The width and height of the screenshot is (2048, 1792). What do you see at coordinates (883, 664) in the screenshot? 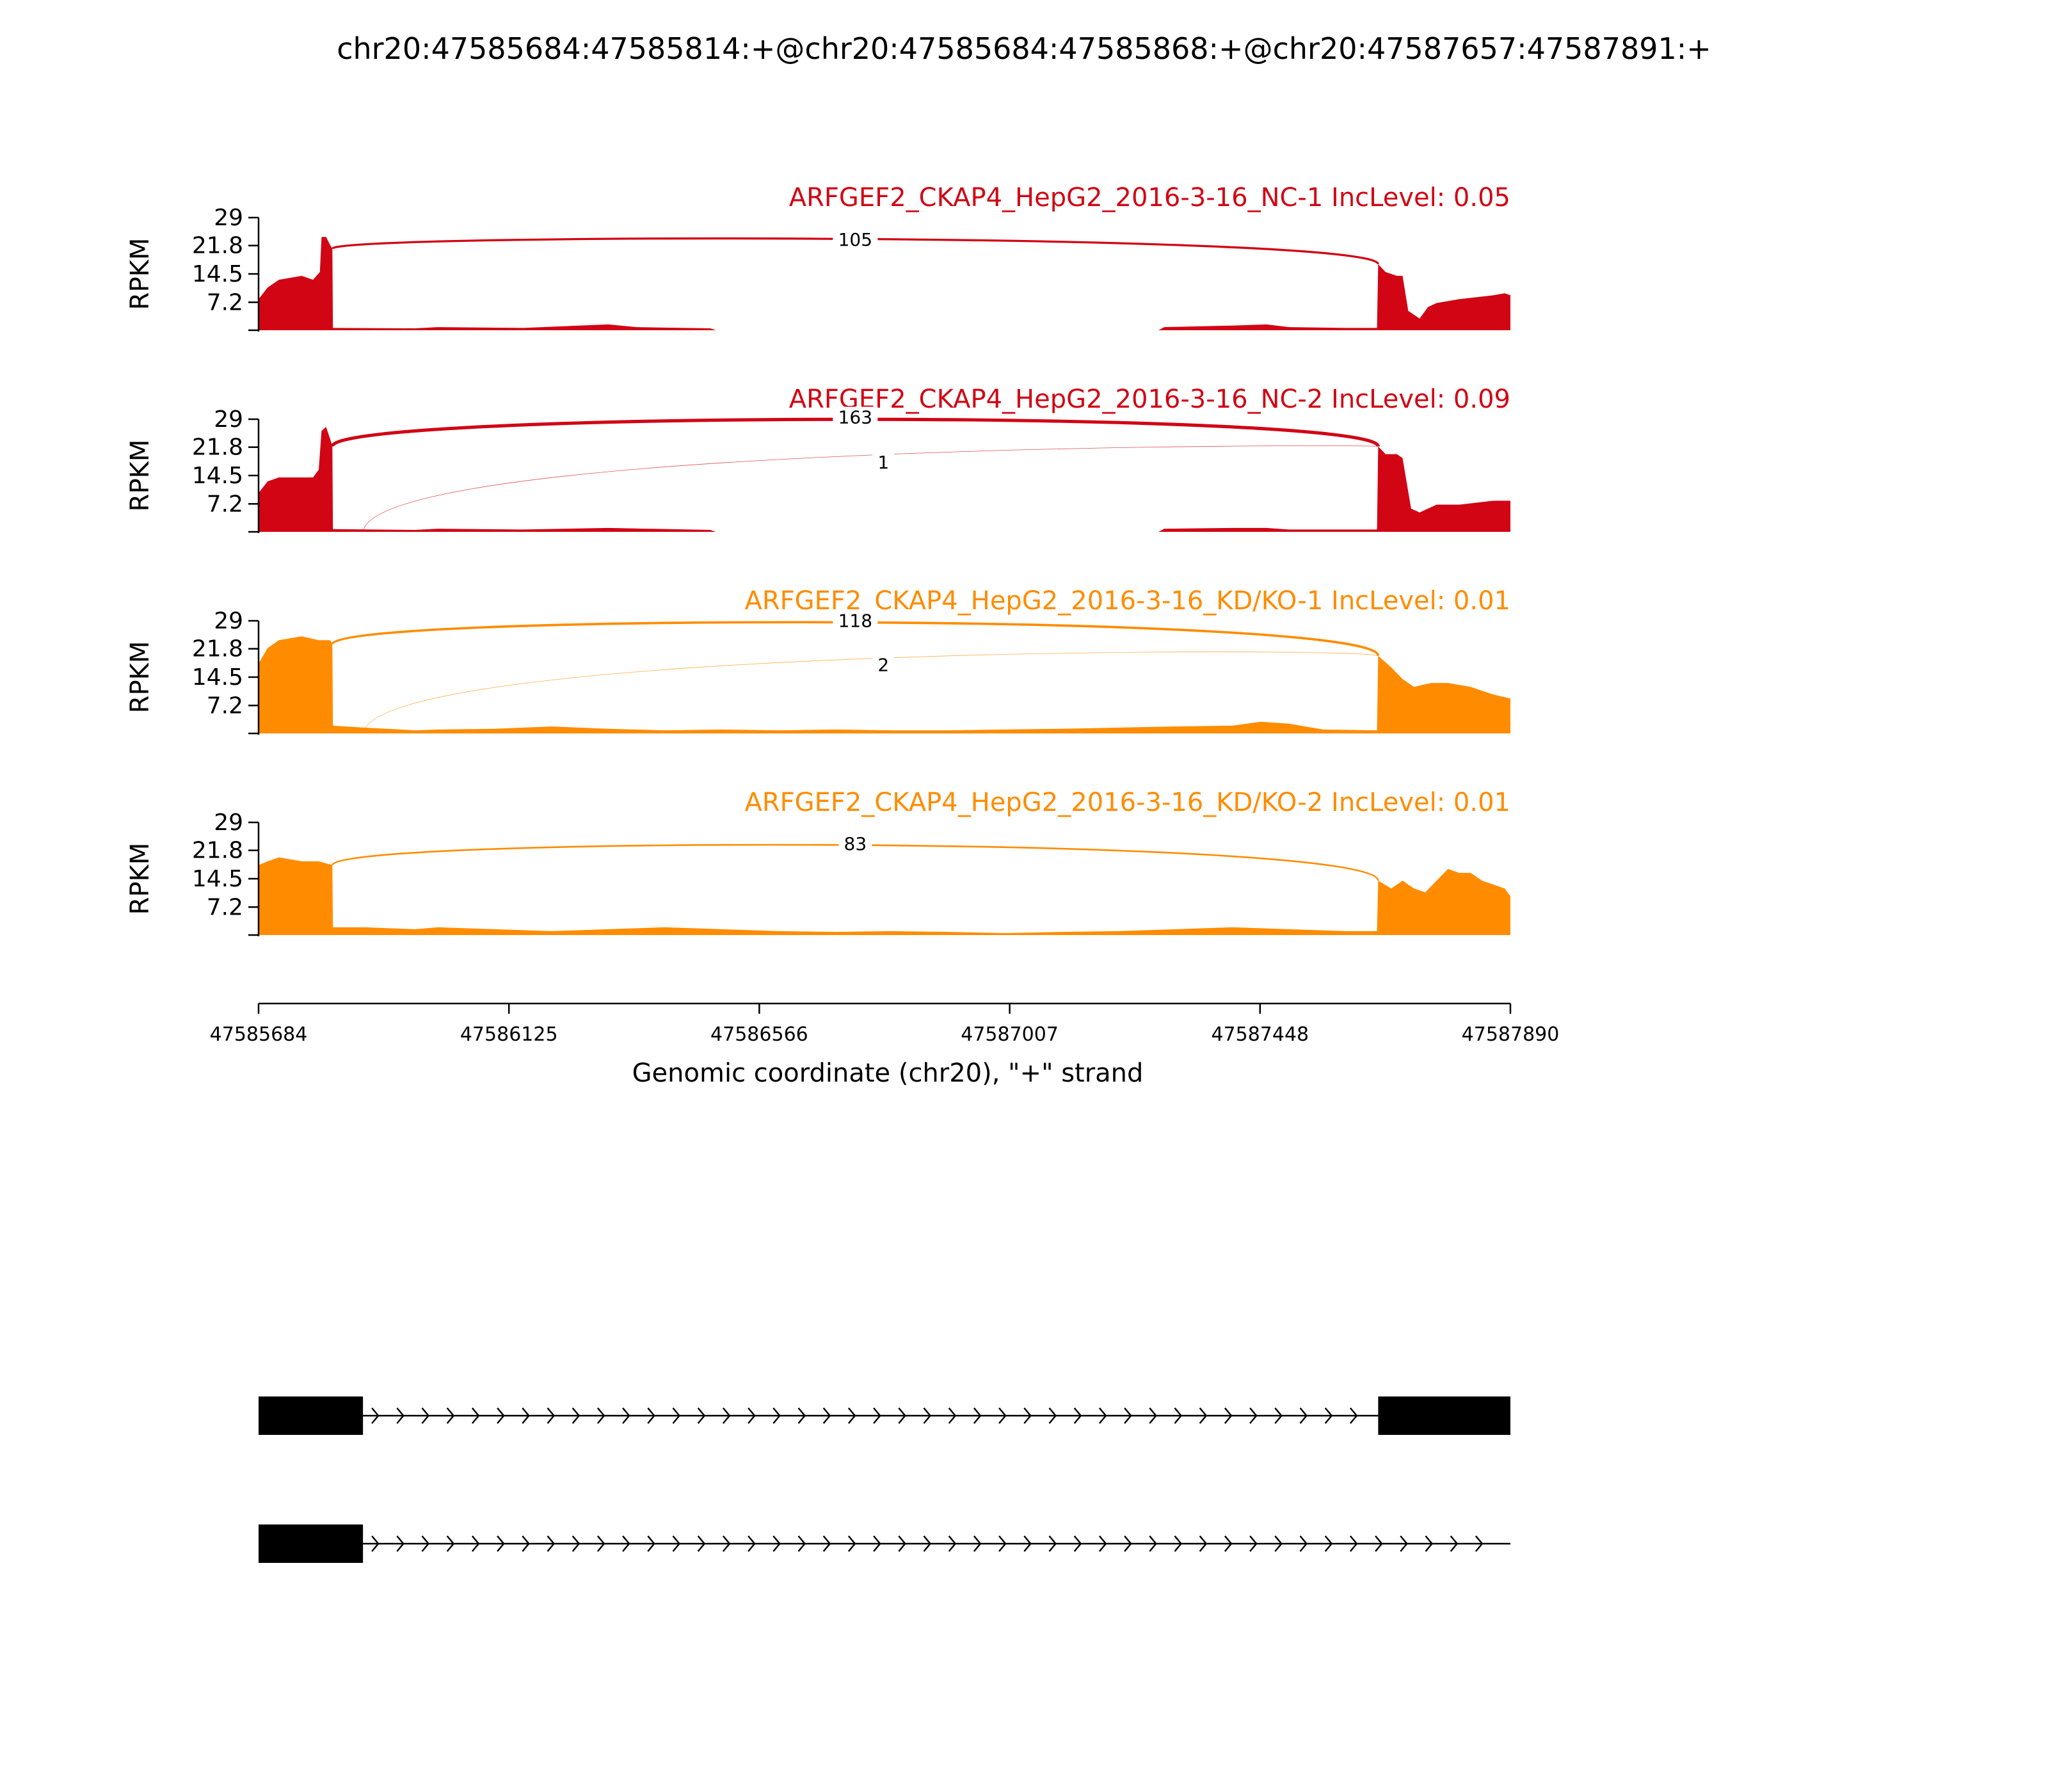
I see `junction-count-label: 2` at bounding box center [883, 664].